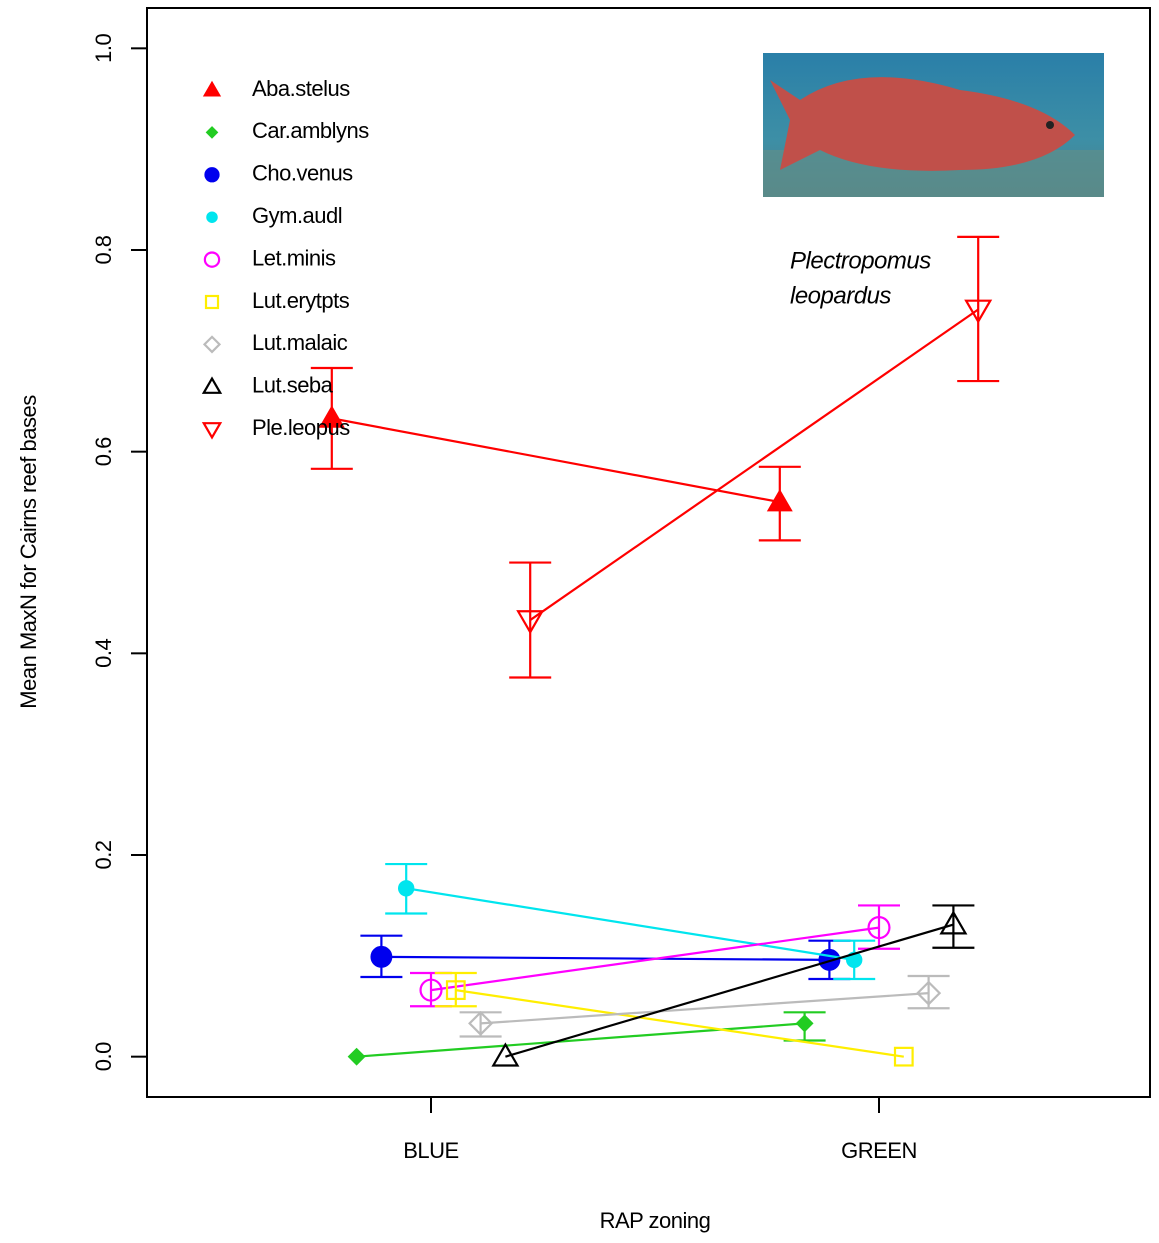 The image size is (1159, 1243). Describe the element at coordinates (103, 451) in the screenshot. I see `y-tick-label: 0.6` at that location.